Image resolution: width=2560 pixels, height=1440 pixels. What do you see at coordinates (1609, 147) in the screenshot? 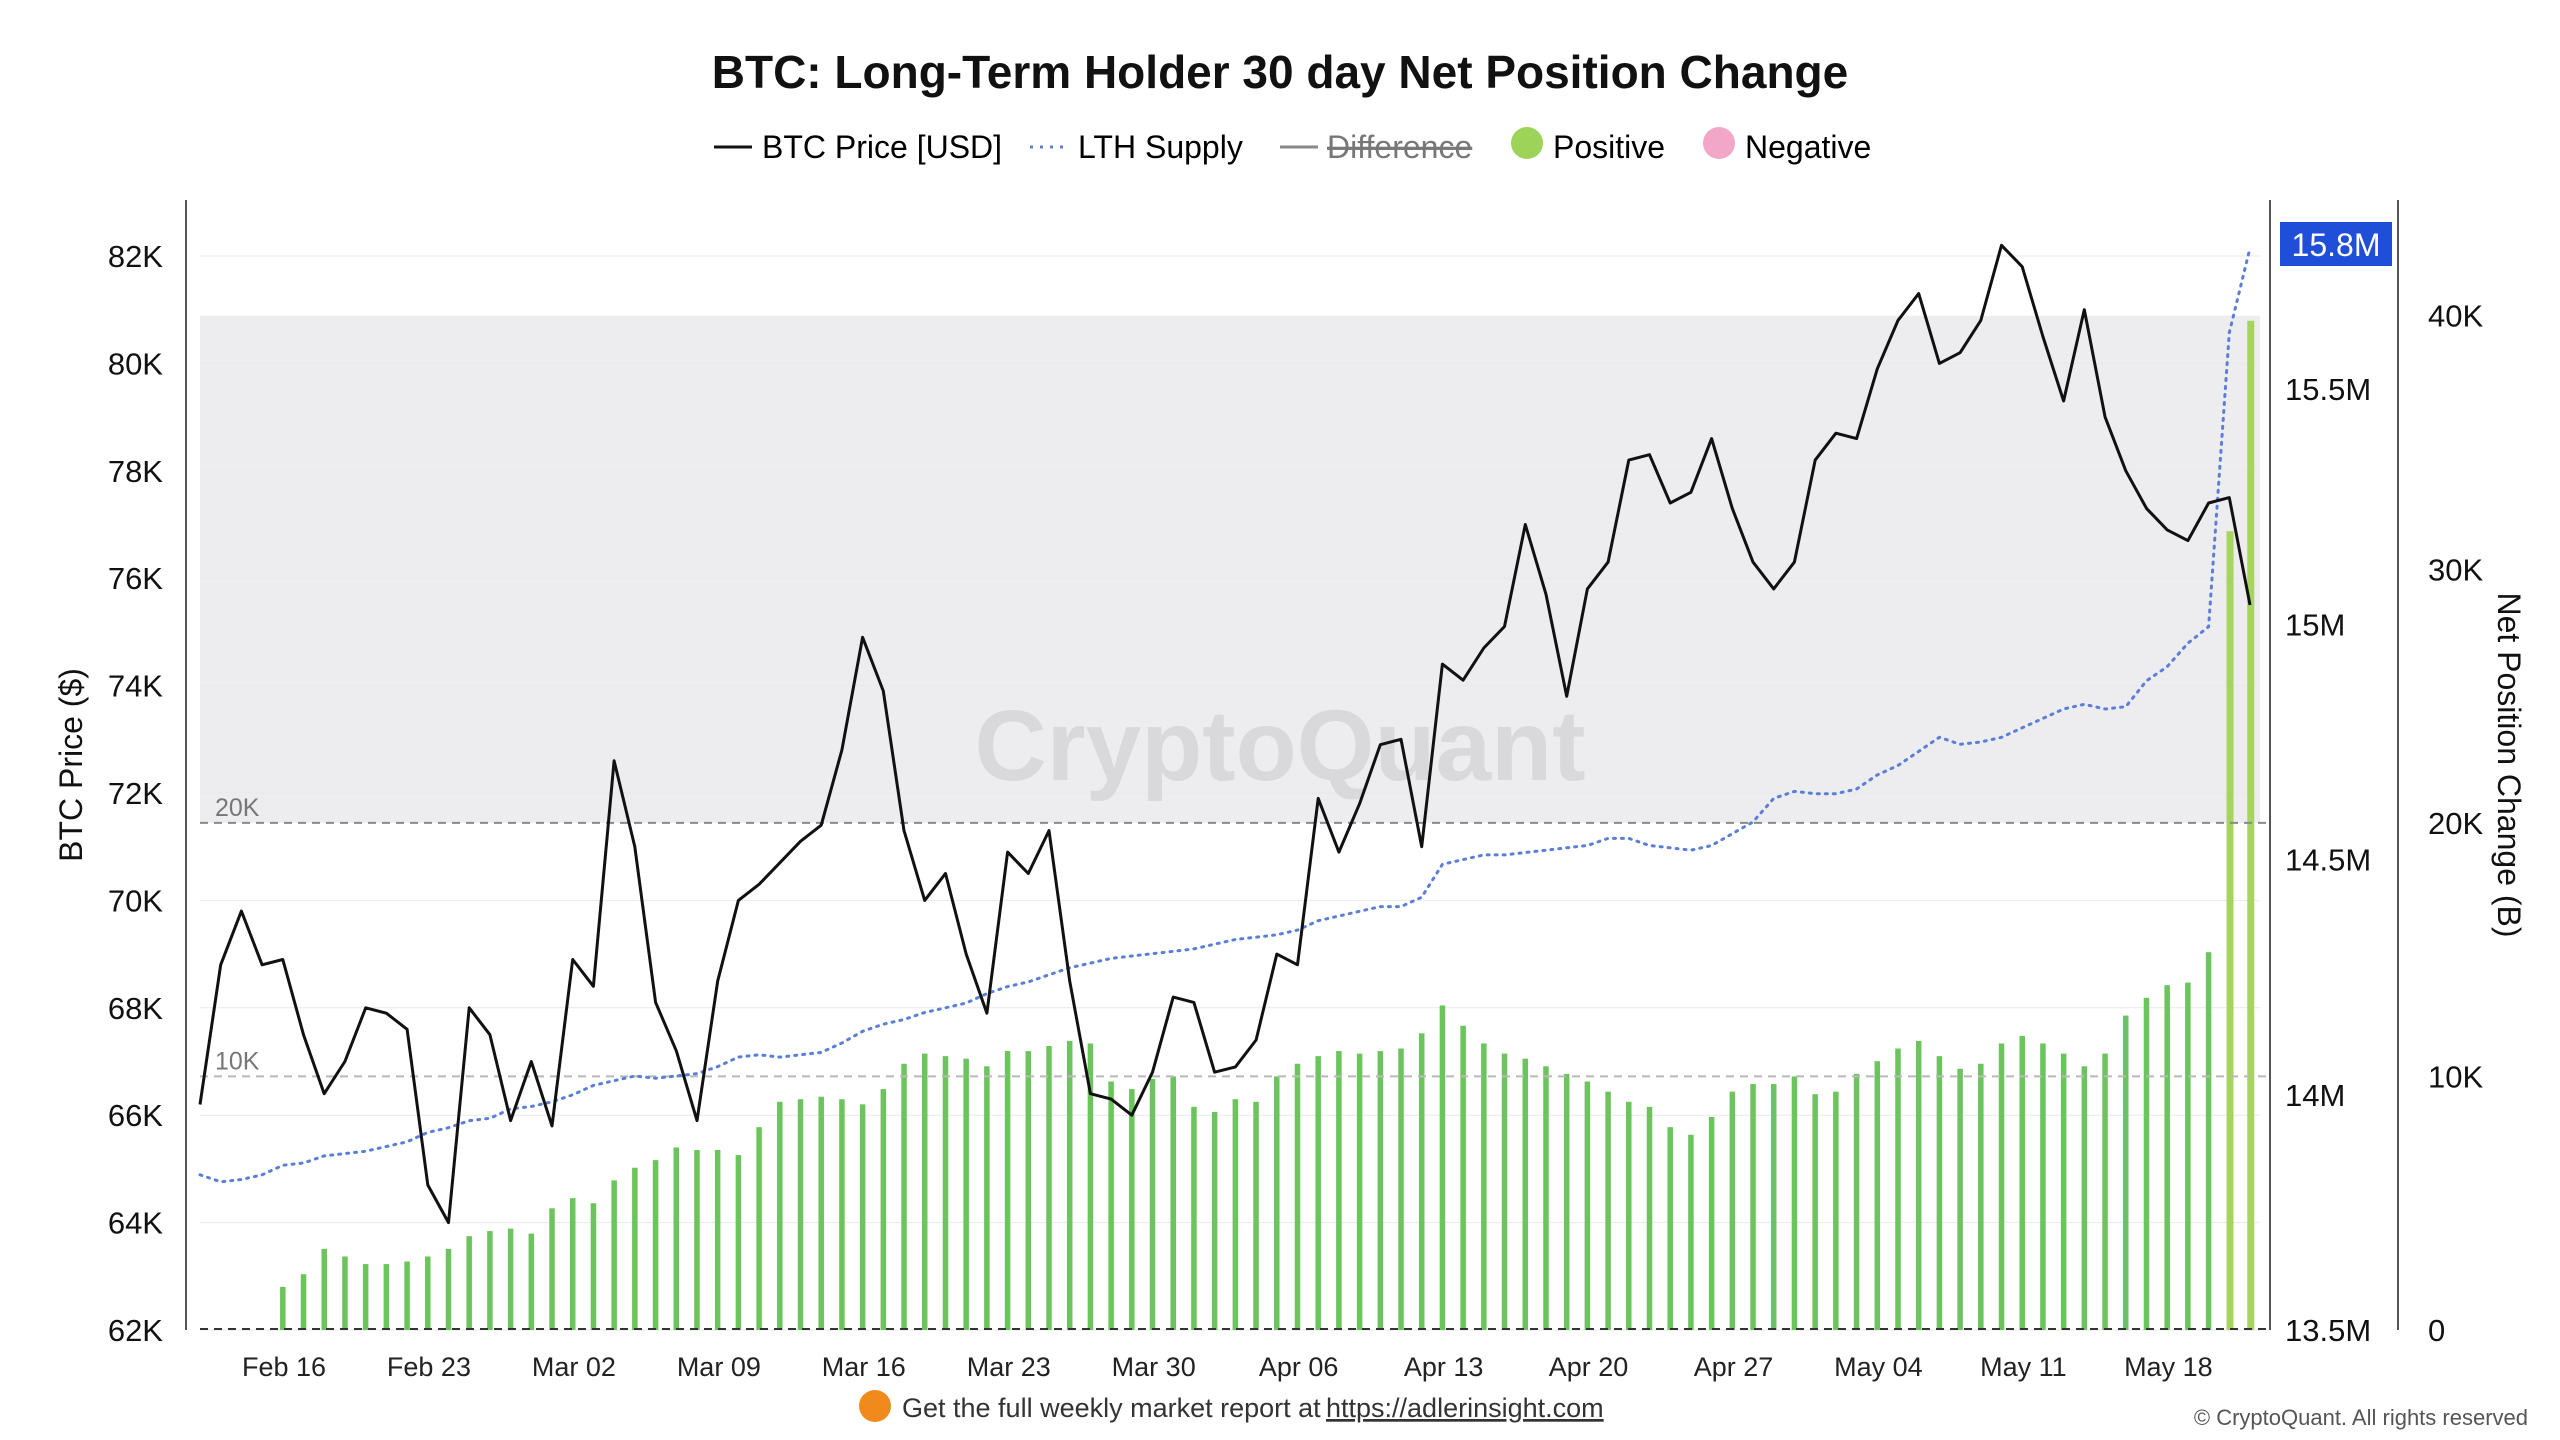
I see `legend-label-positive: Positive` at bounding box center [1609, 147].